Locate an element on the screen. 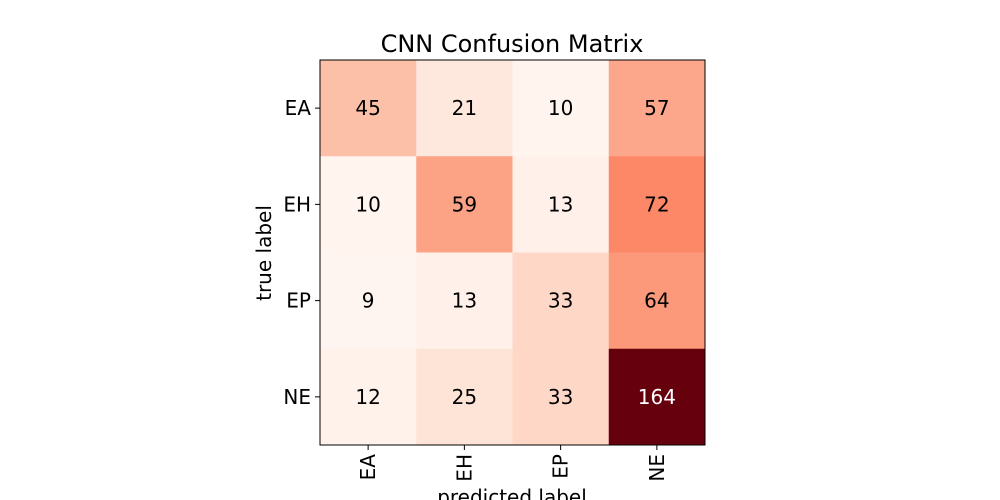 The image size is (1000, 500). cell-value-label: 21 is located at coordinates (464, 108).